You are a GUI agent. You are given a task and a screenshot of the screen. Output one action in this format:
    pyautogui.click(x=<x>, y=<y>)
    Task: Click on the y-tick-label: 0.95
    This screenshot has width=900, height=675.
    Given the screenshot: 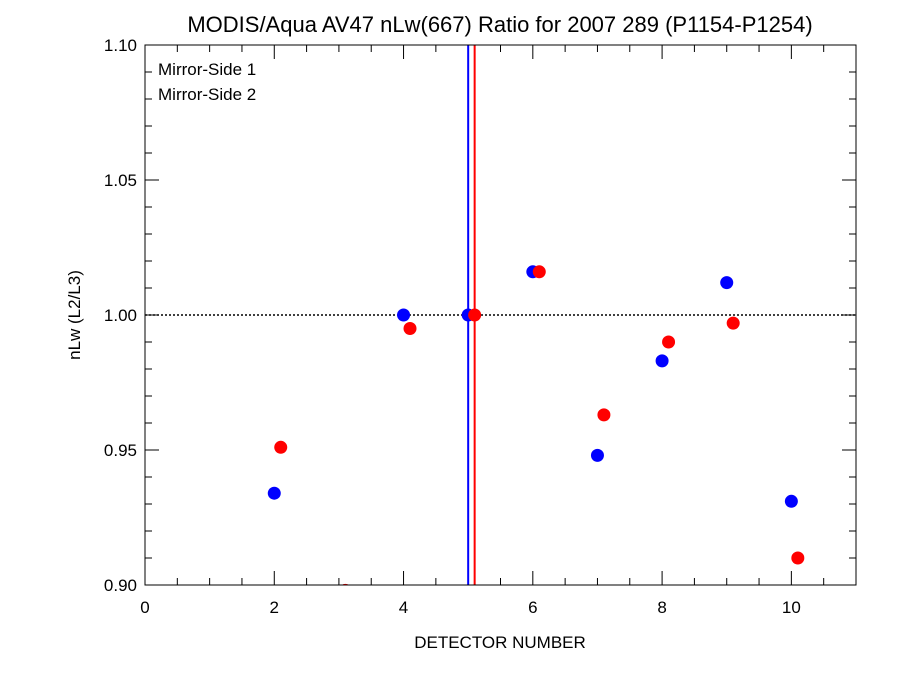 What is the action you would take?
    pyautogui.click(x=120, y=450)
    